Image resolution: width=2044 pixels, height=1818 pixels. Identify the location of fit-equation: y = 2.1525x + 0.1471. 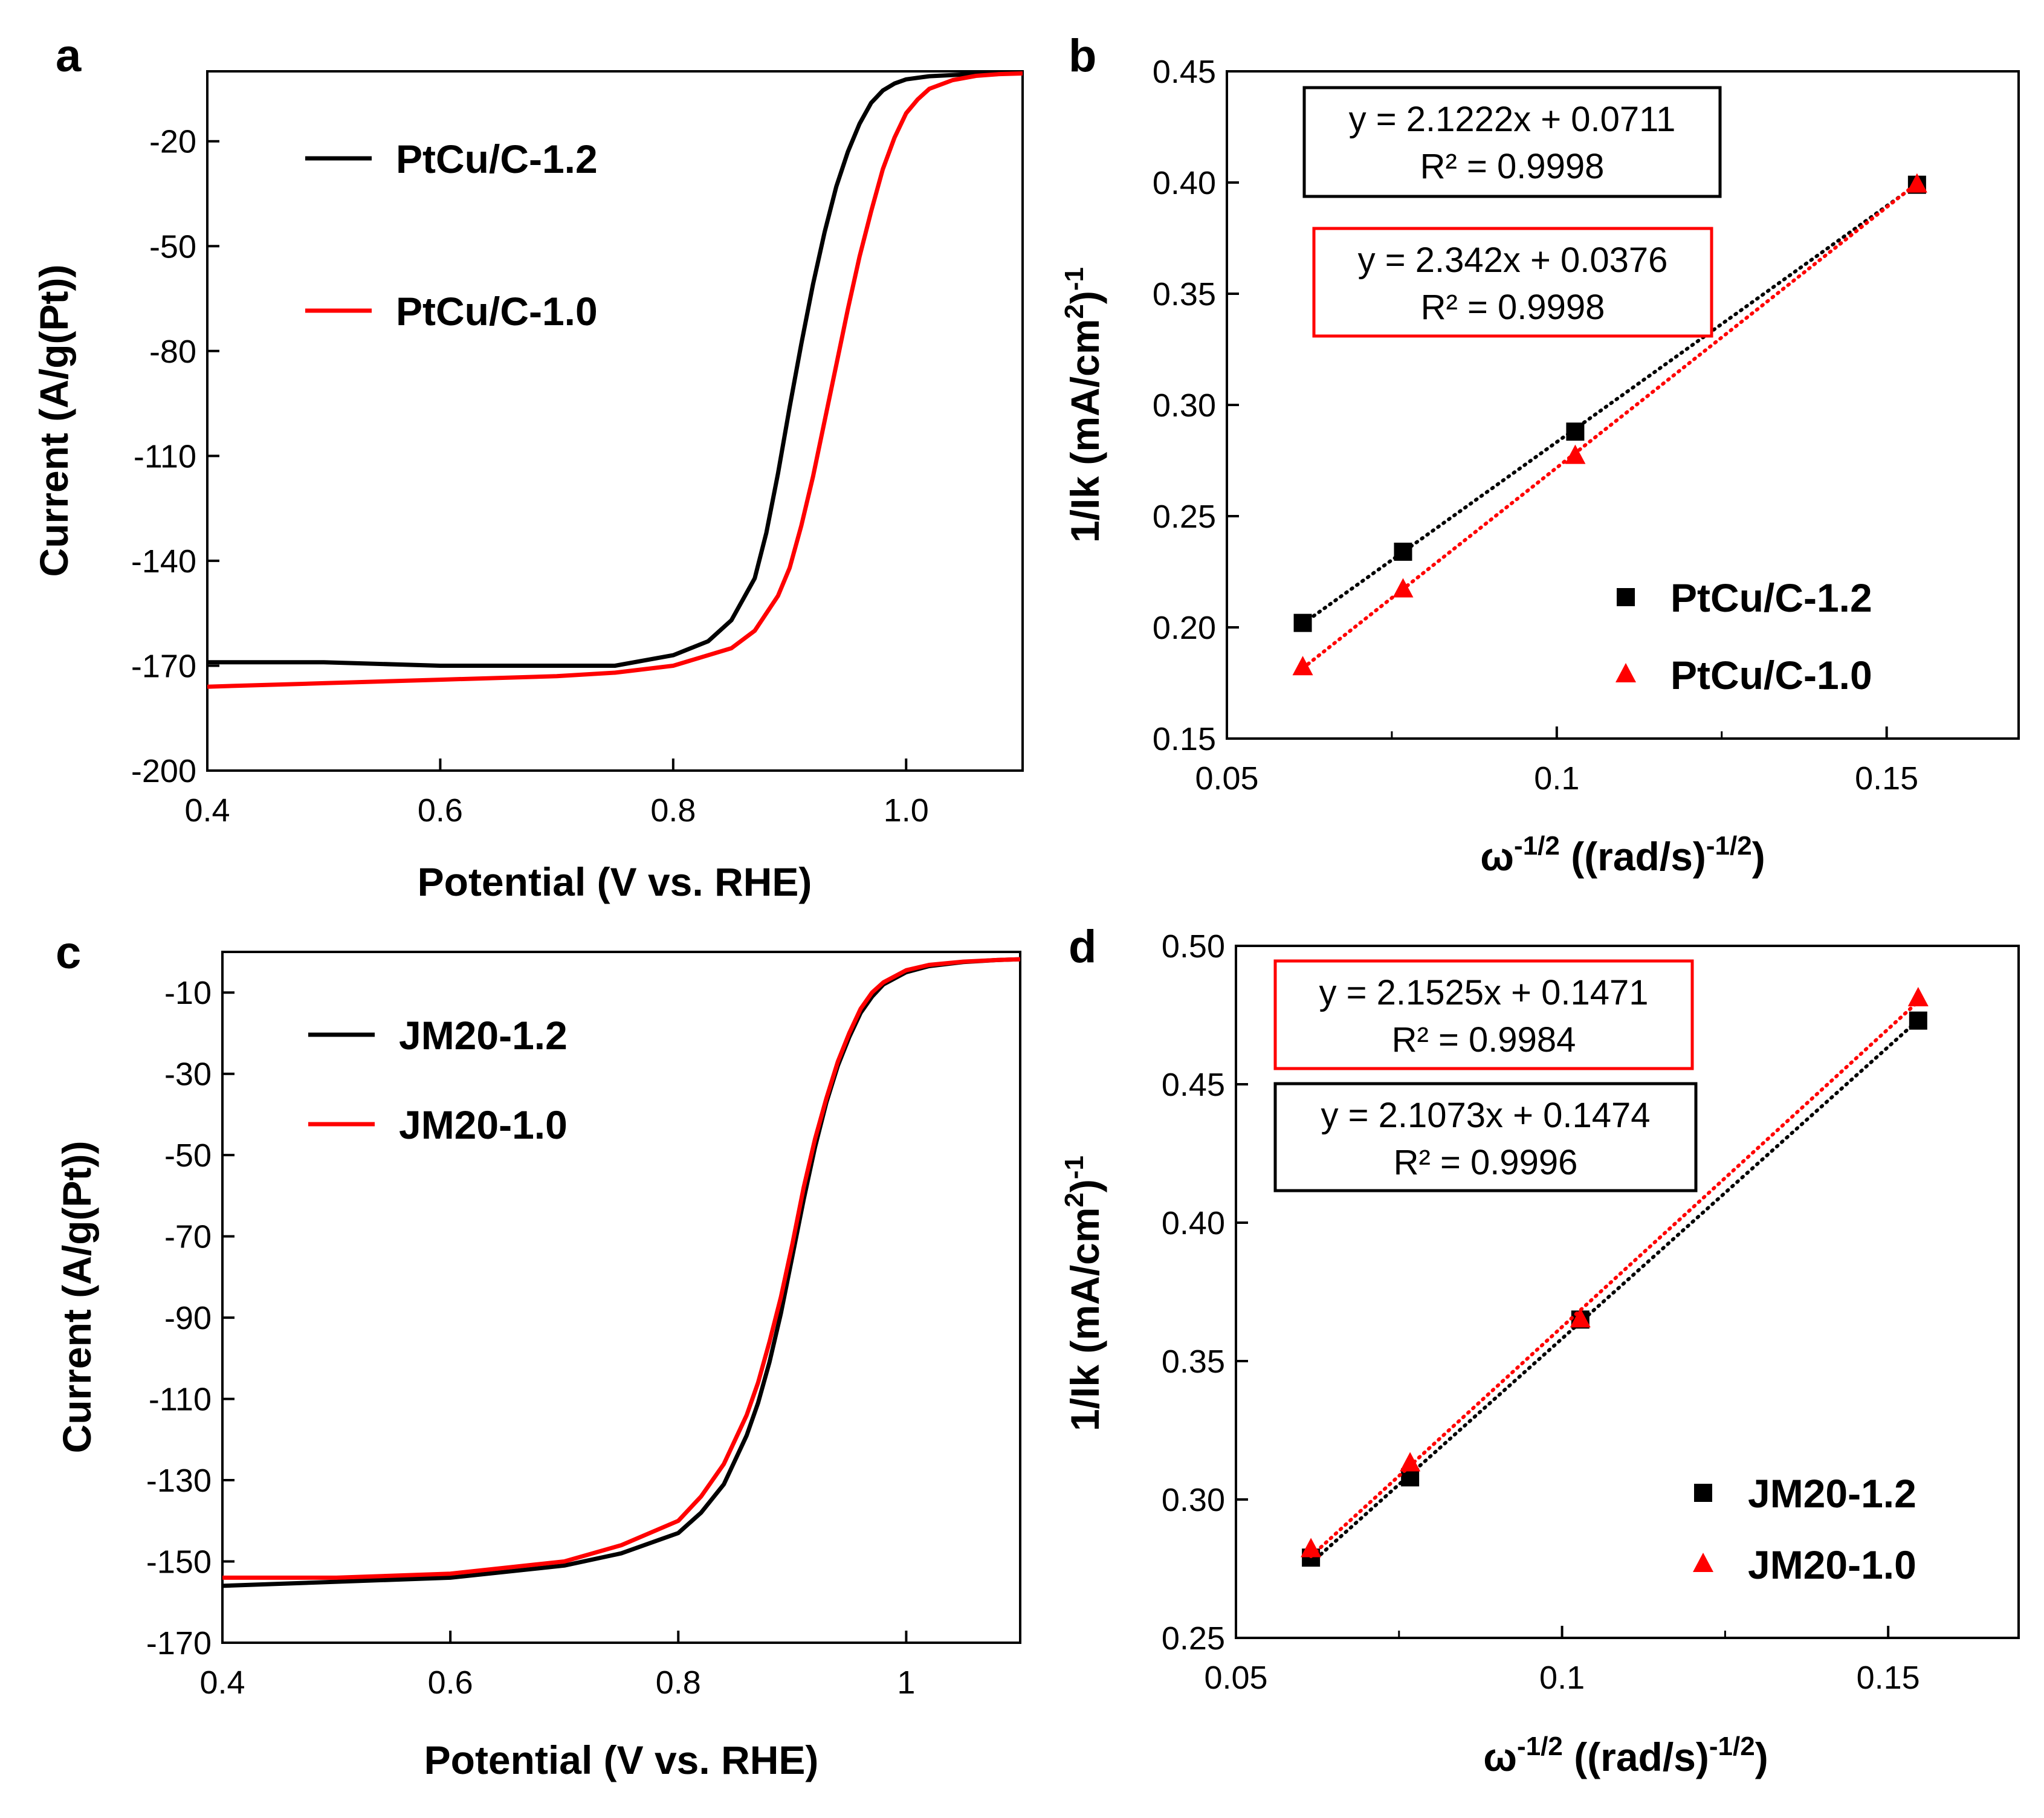
(1484, 992).